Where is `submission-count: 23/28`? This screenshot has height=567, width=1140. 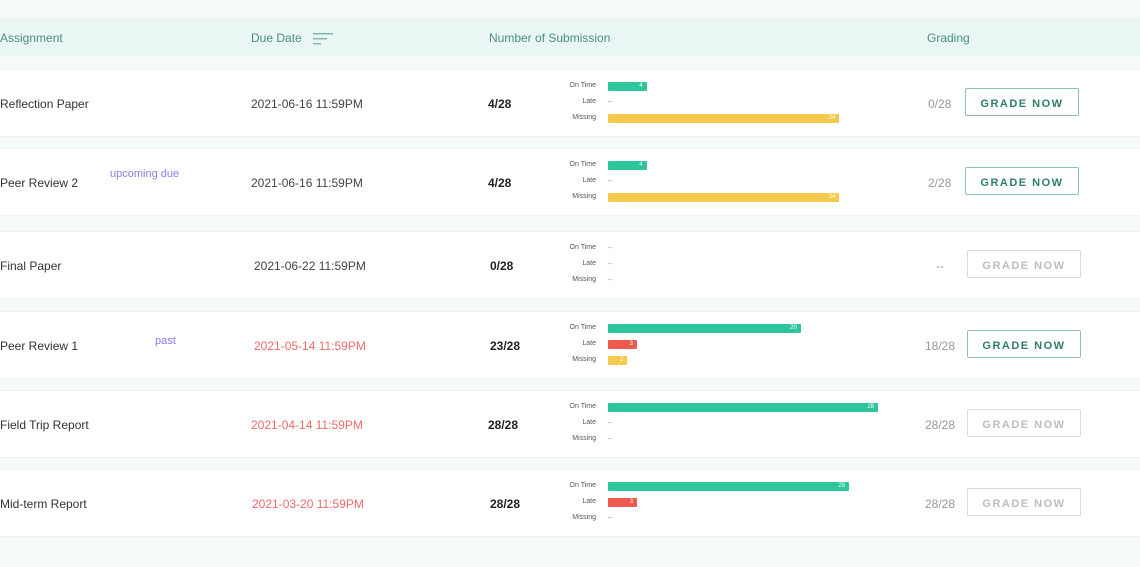 submission-count: 23/28 is located at coordinates (505, 346).